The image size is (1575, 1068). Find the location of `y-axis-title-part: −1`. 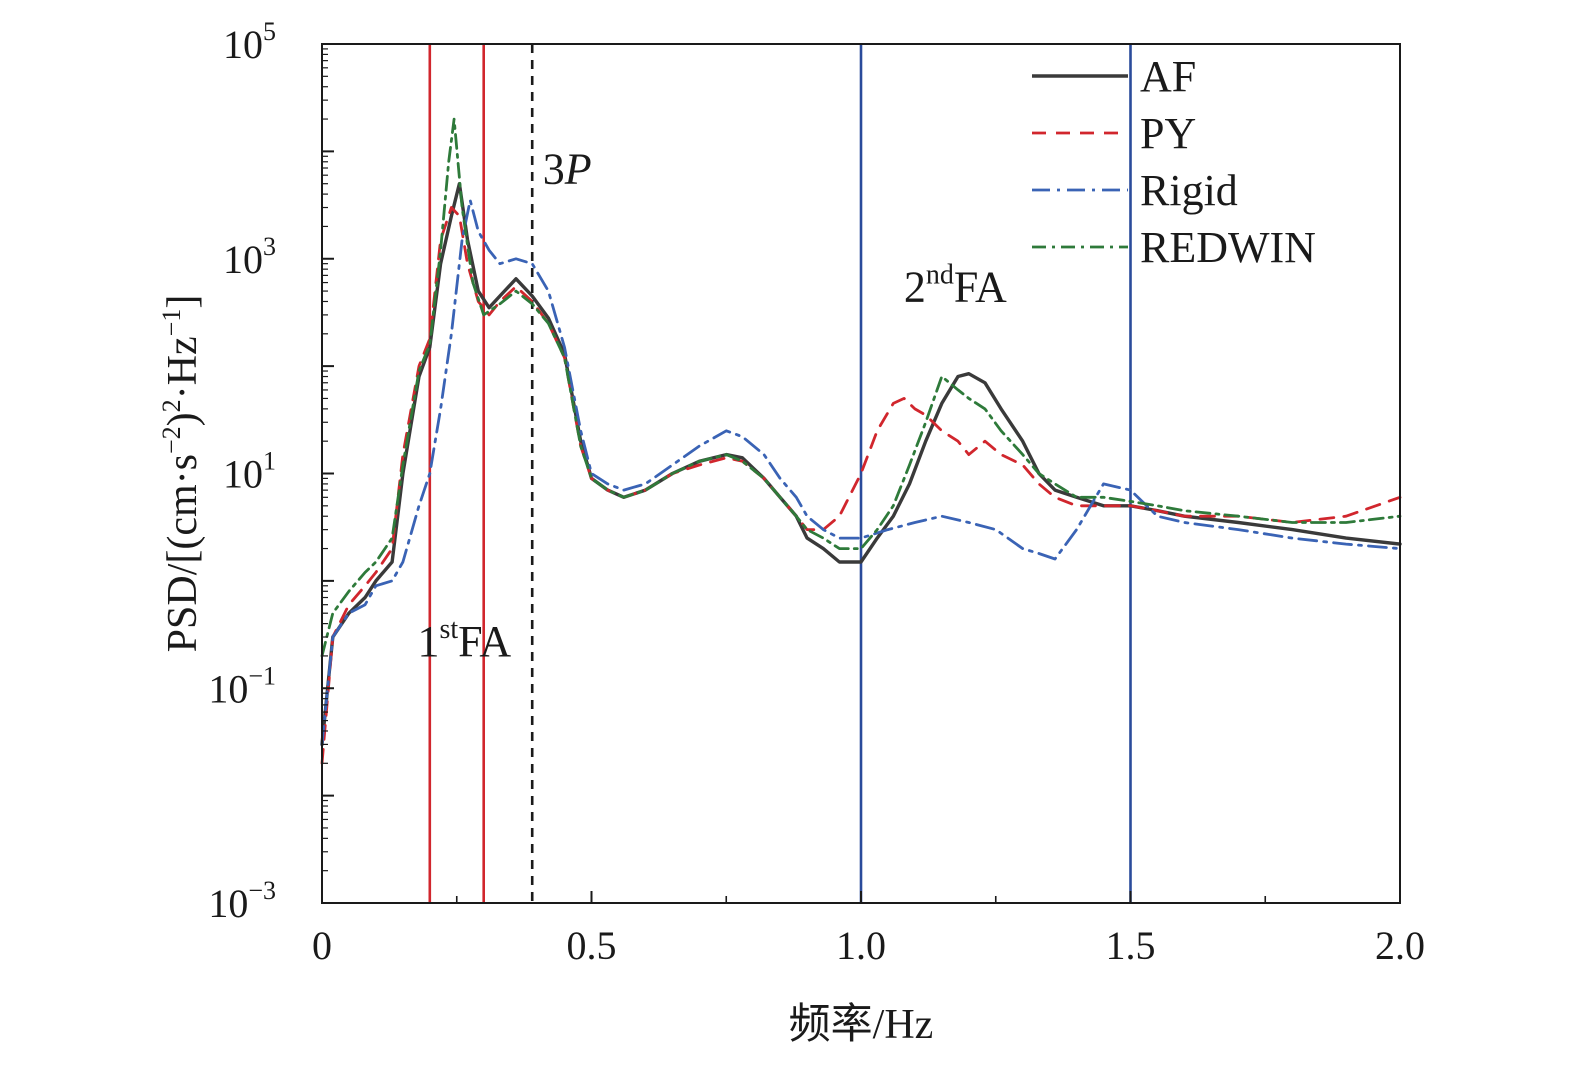

y-axis-title-part: −1 is located at coordinates (171, 323).